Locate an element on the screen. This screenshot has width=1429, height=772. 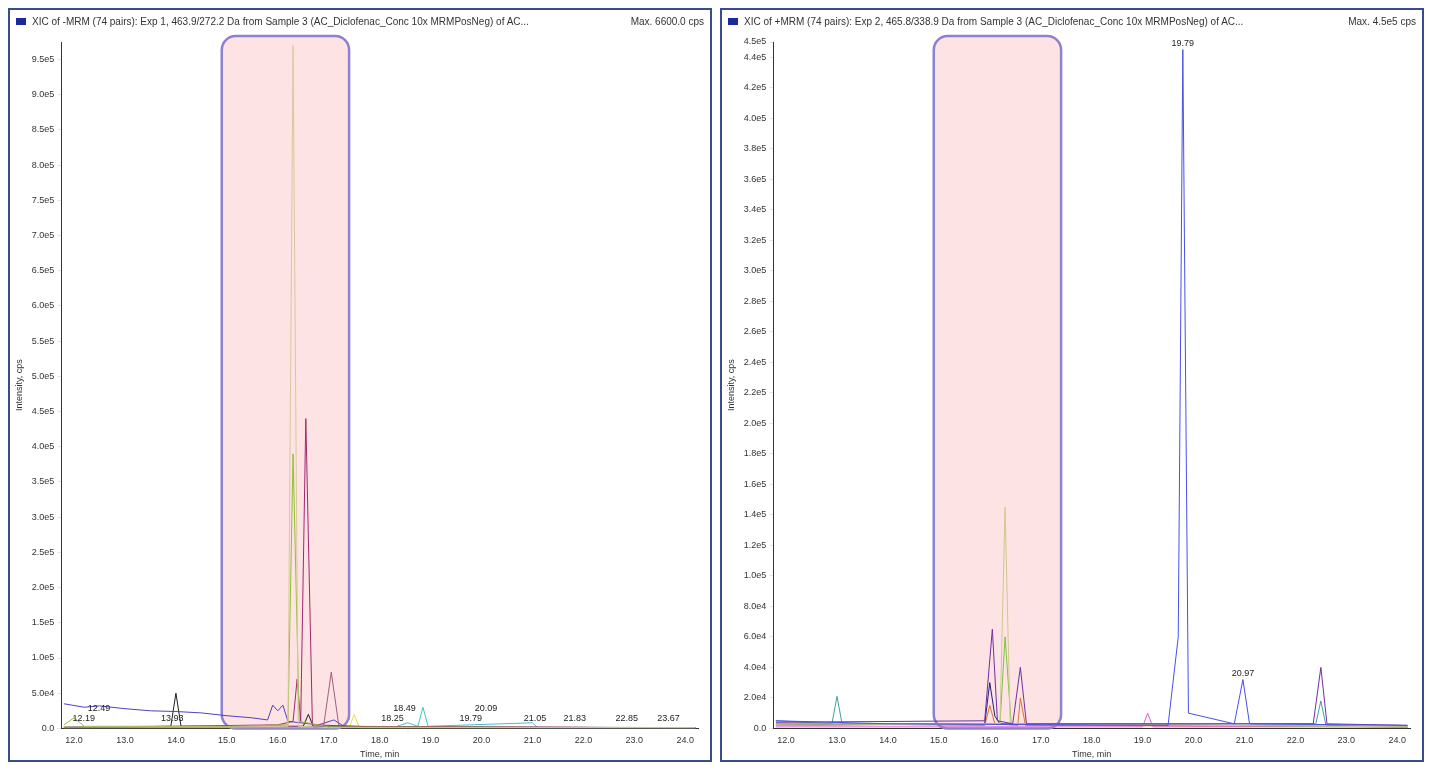
y-tick-label: 2.2e5 is located at coordinates (755, 392).